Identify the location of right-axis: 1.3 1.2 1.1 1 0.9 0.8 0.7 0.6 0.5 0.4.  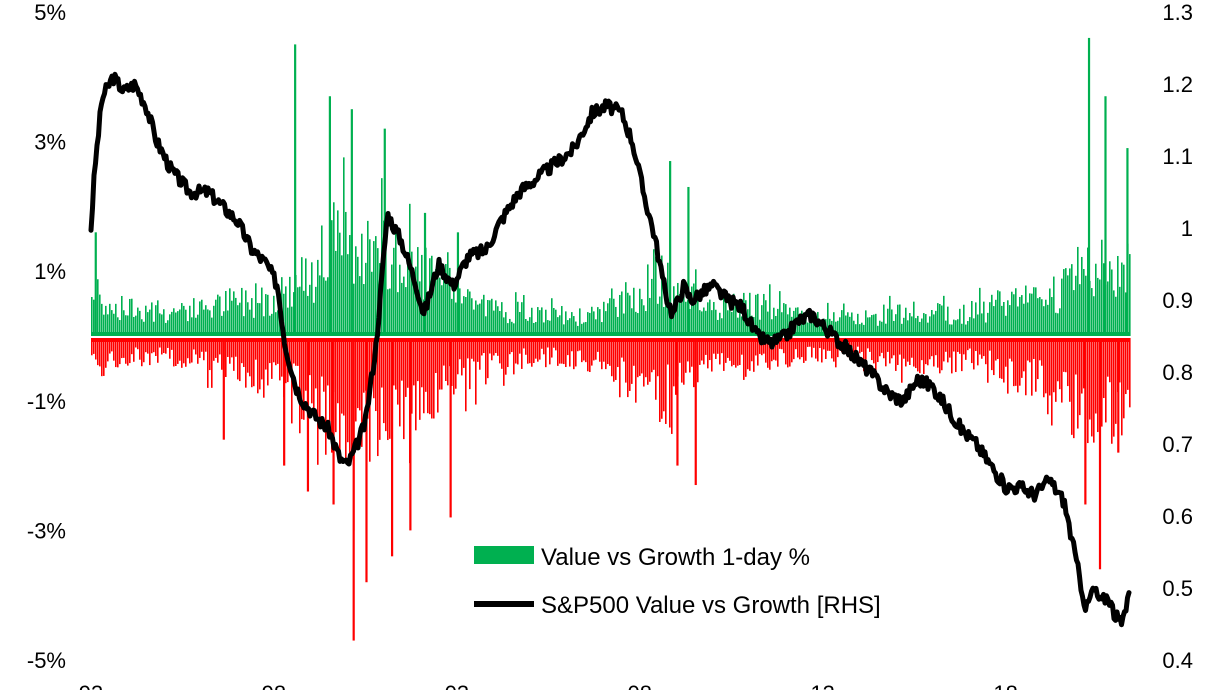
(1177, 336).